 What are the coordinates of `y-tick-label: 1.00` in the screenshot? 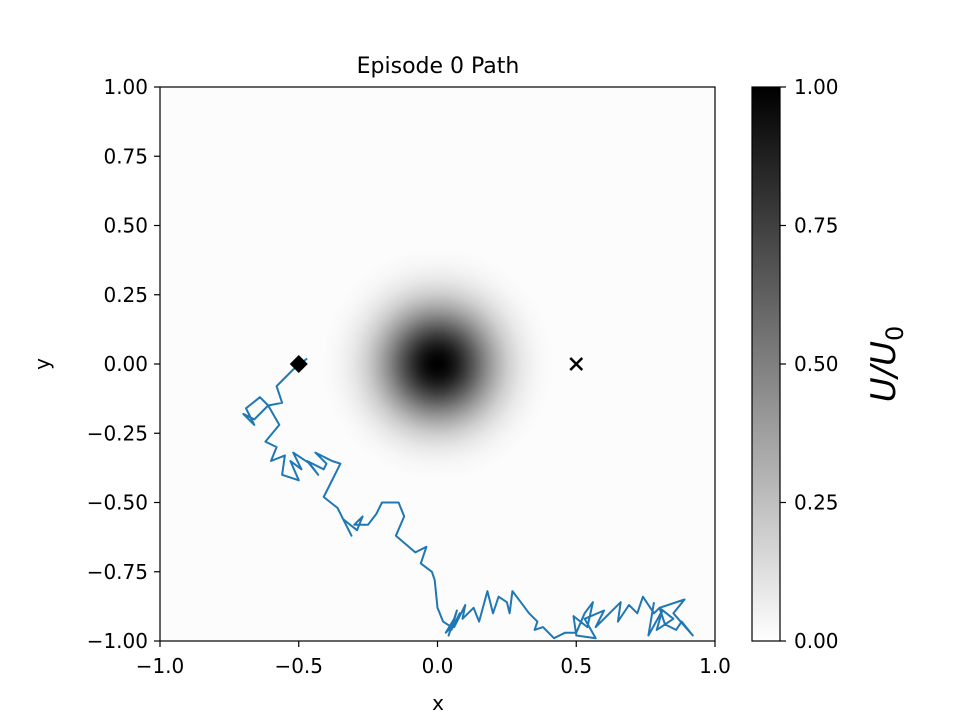 It's located at (125, 87).